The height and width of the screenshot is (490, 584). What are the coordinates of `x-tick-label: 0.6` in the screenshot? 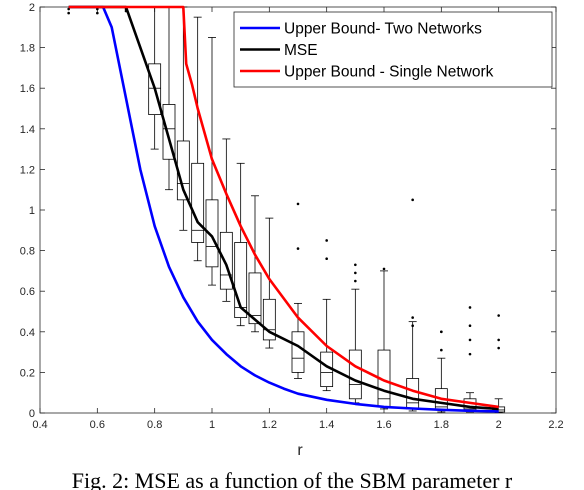 It's located at (97, 425).